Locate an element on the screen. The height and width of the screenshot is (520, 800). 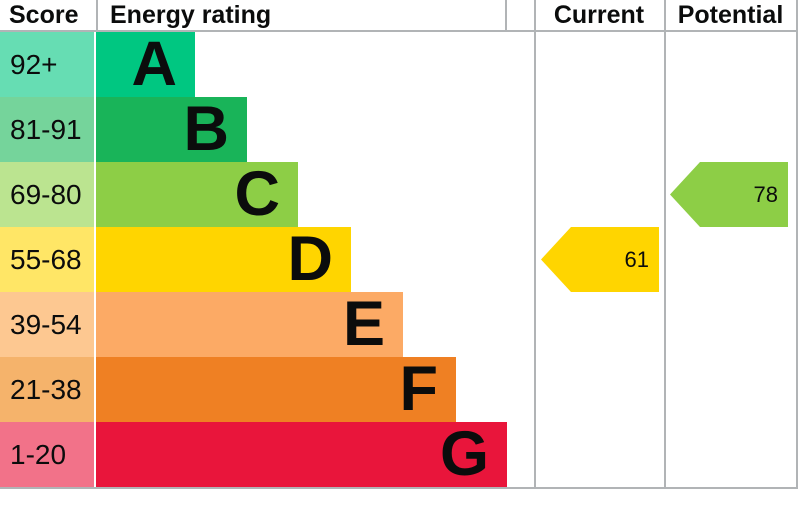
band-row-d: 55-68 D is located at coordinates (267, 259).